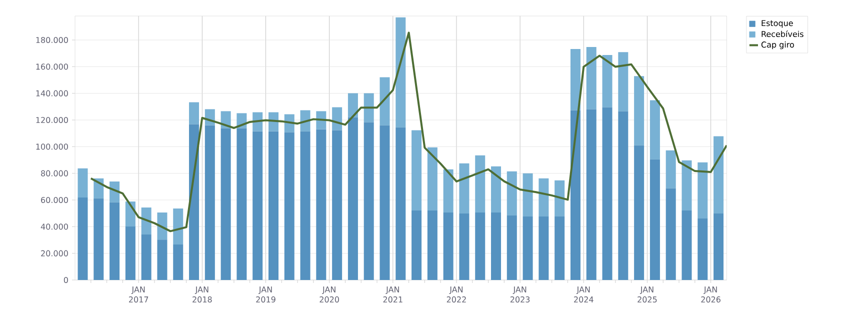 This screenshot has width=851, height=313. Describe the element at coordinates (520, 294) in the screenshot. I see `x-tick-label: JAN 2023` at that location.